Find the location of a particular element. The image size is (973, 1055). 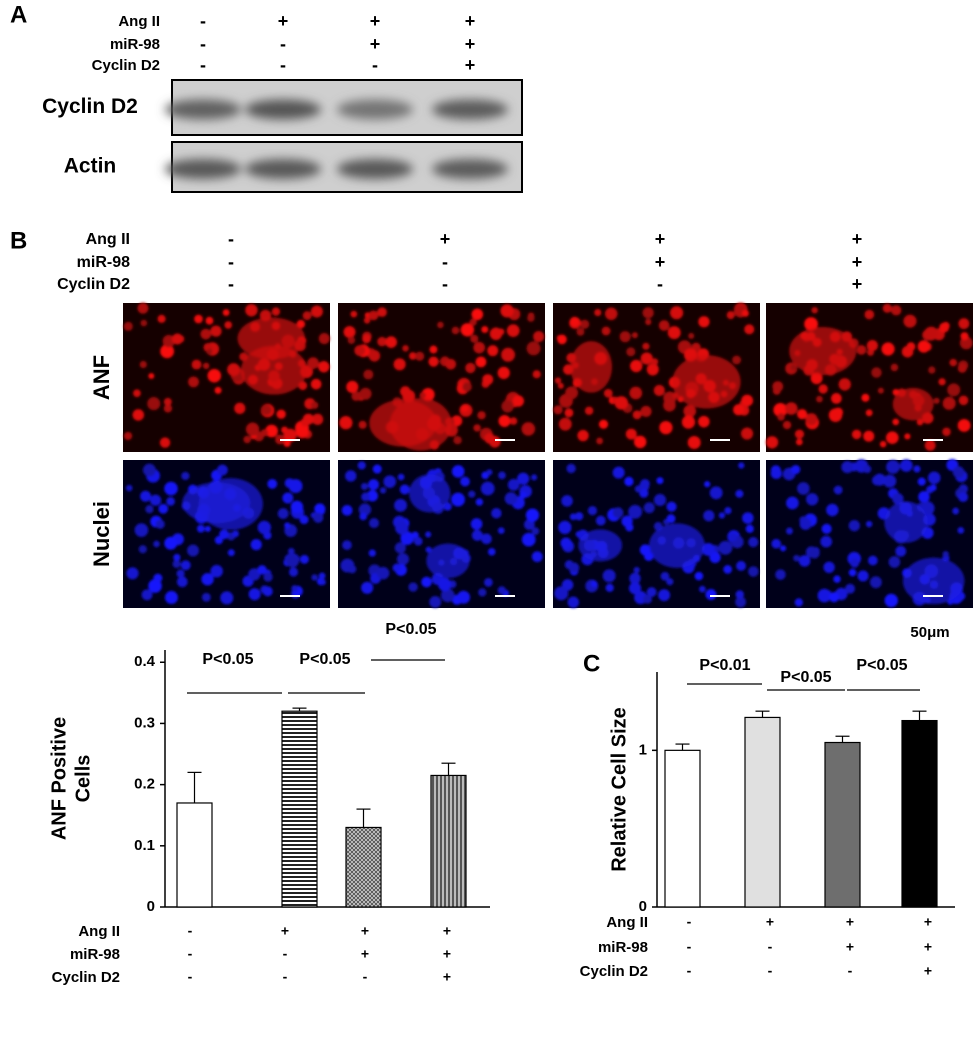

blot-bands is located at coordinates (336, 169).